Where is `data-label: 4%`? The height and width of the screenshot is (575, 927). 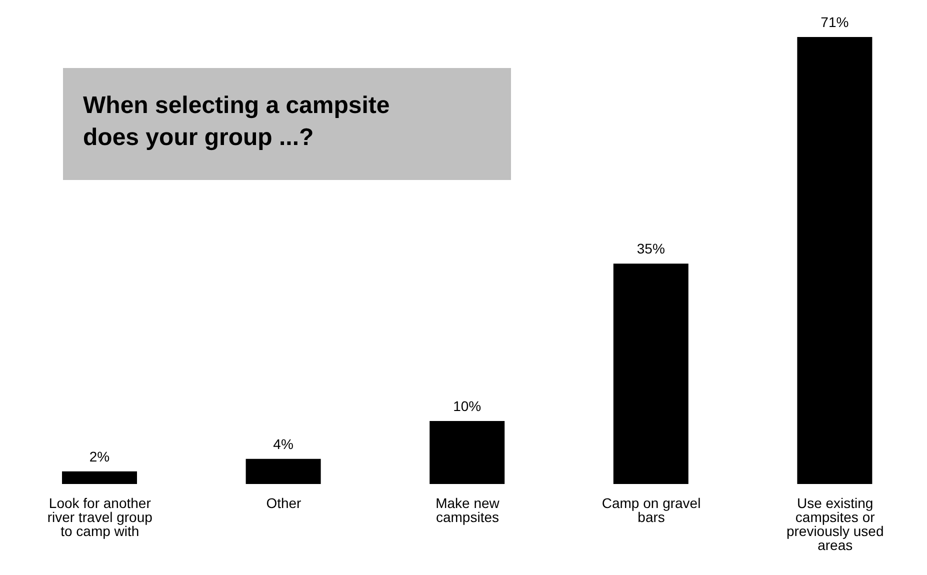 data-label: 4% is located at coordinates (283, 444).